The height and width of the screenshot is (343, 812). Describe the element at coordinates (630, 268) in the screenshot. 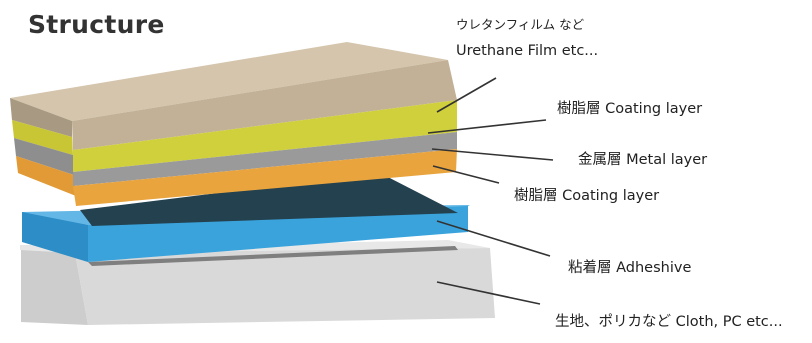

I see `label-adhesive: 粘着層 Adheshive` at that location.